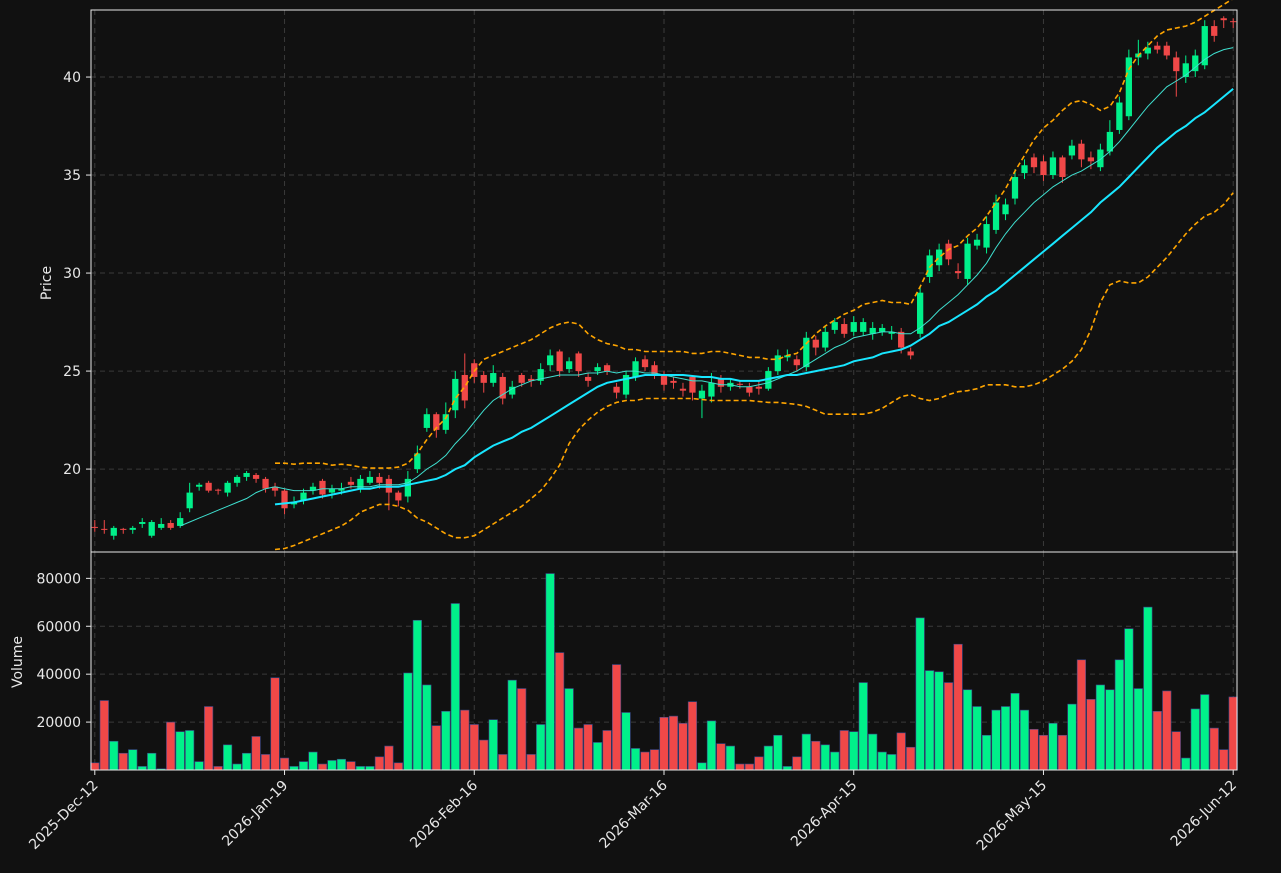 This screenshot has height=873, width=1281. Describe the element at coordinates (444, 814) in the screenshot. I see `x-tick-label: 2026-Feb-16` at that location.